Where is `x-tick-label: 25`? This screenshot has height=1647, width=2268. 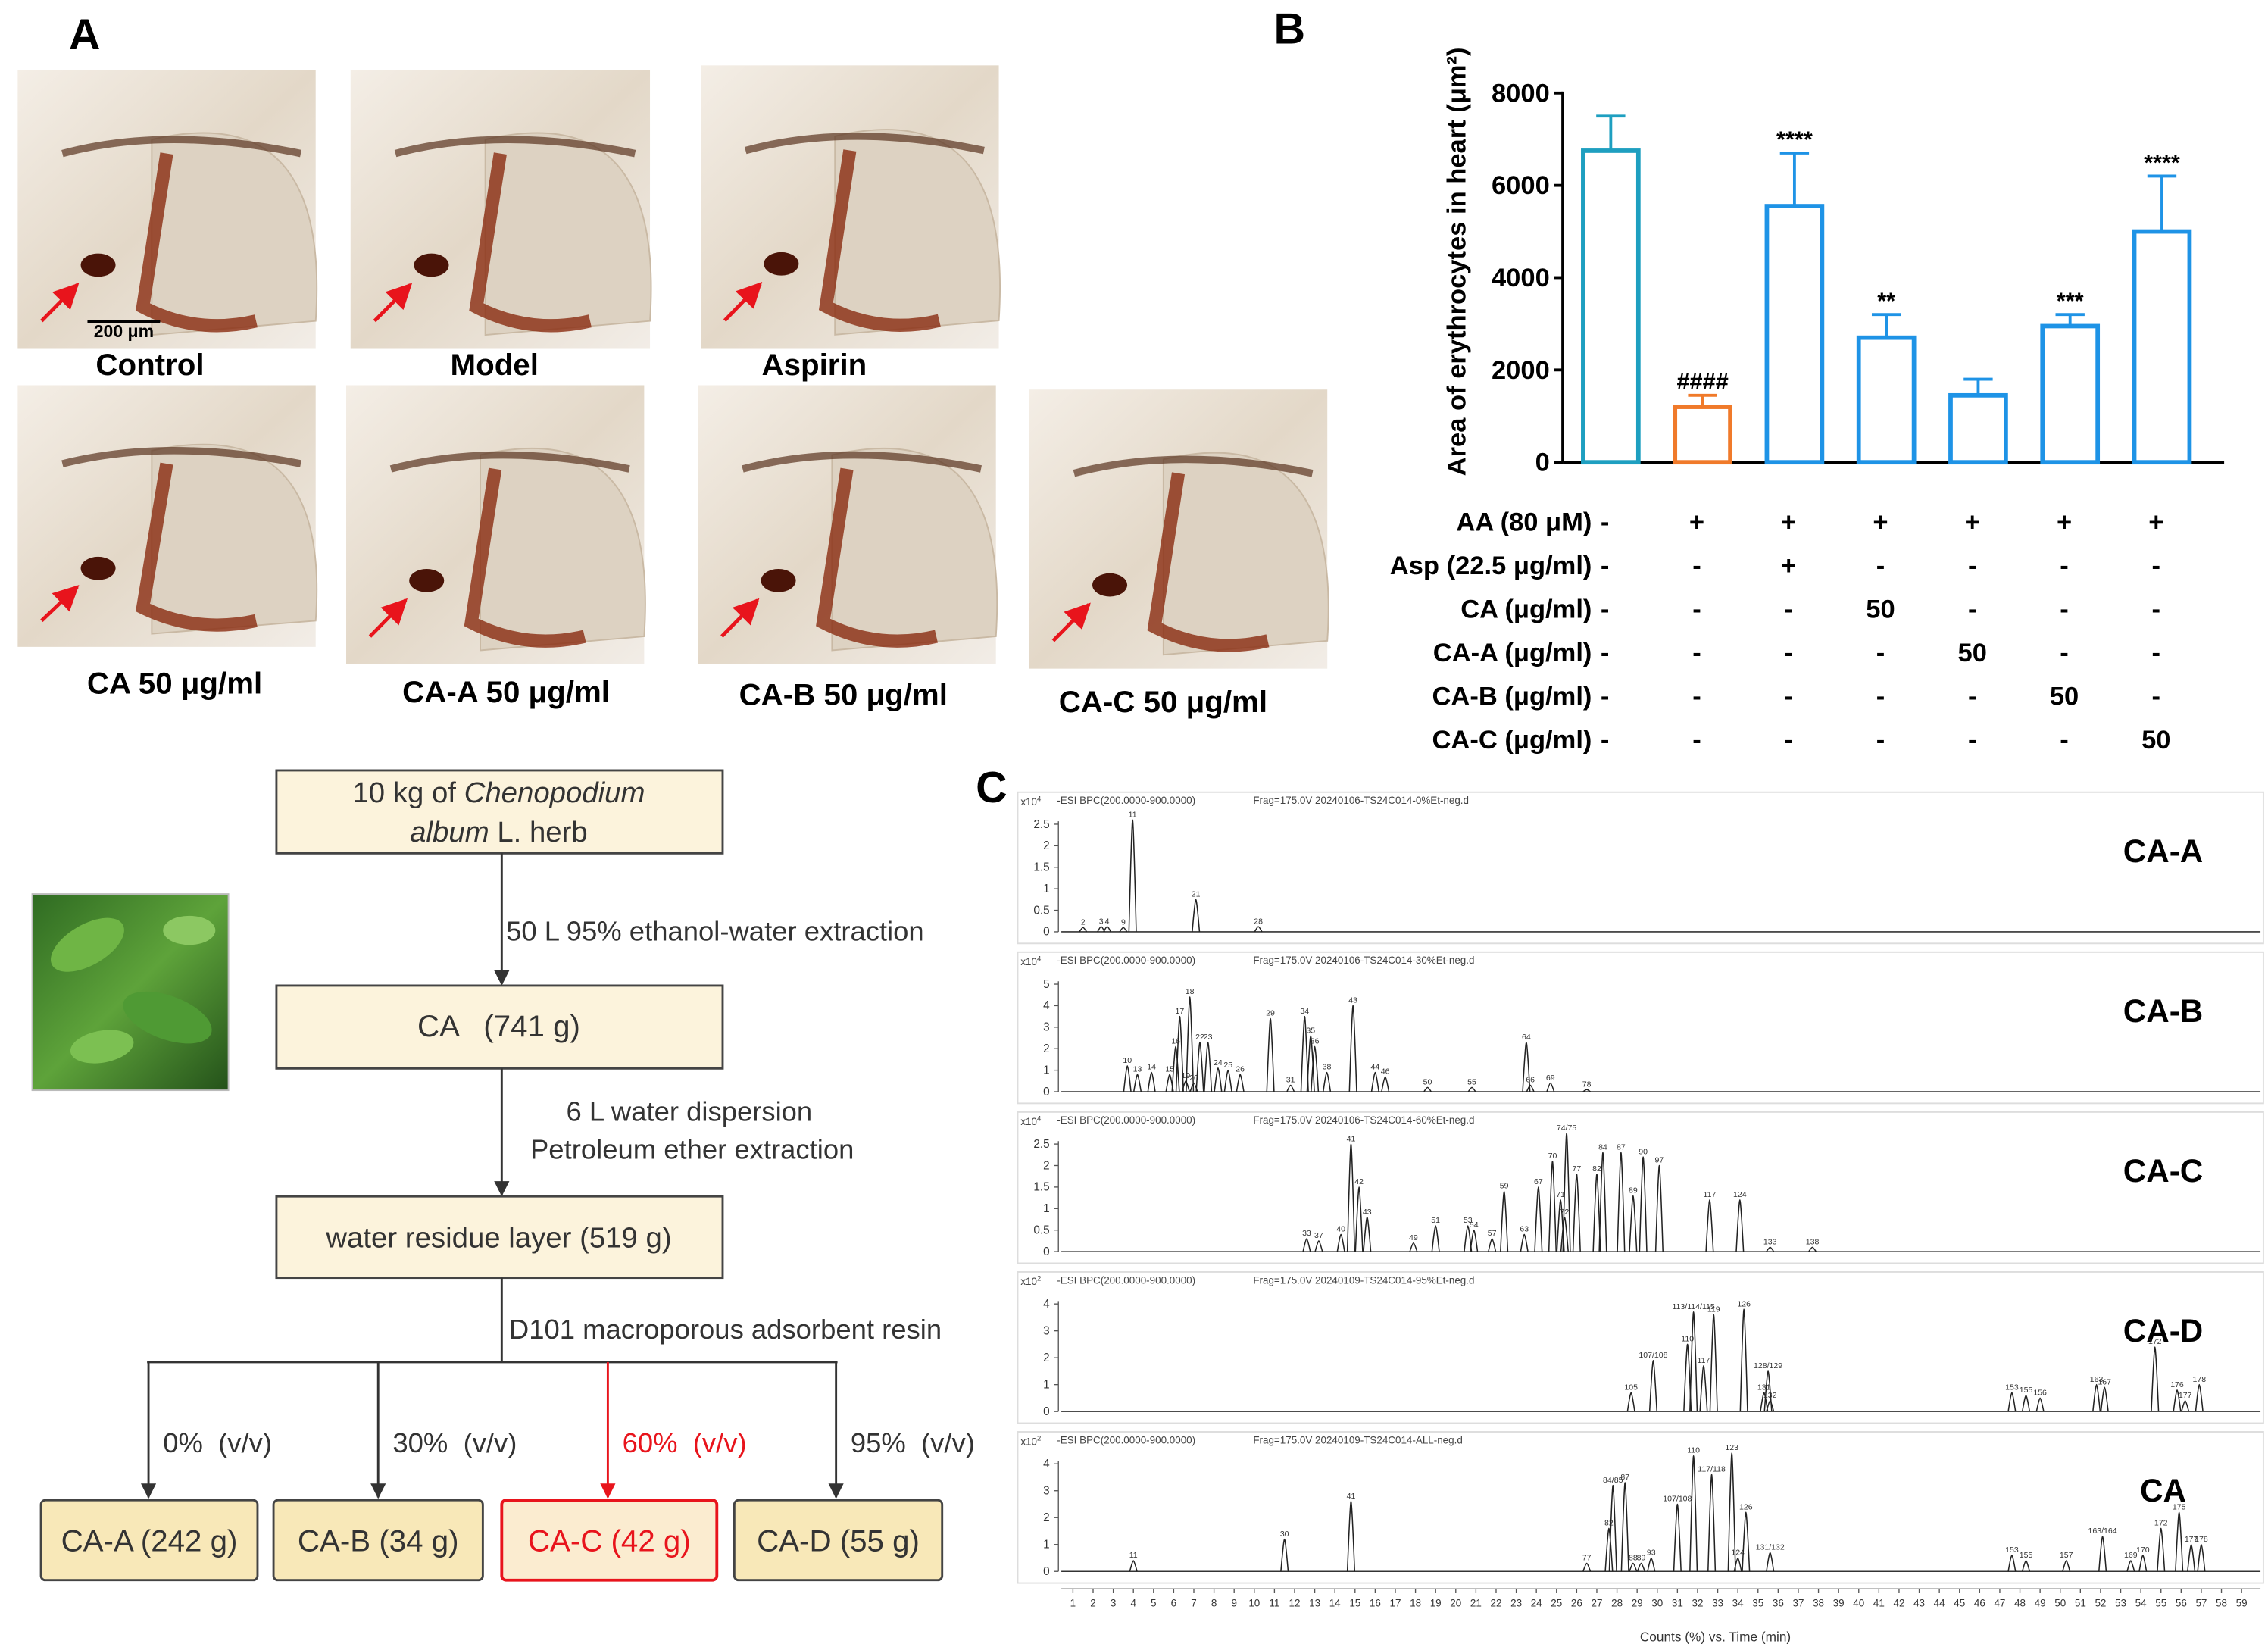
x-tick-label: 25 is located at coordinates (1556, 1602).